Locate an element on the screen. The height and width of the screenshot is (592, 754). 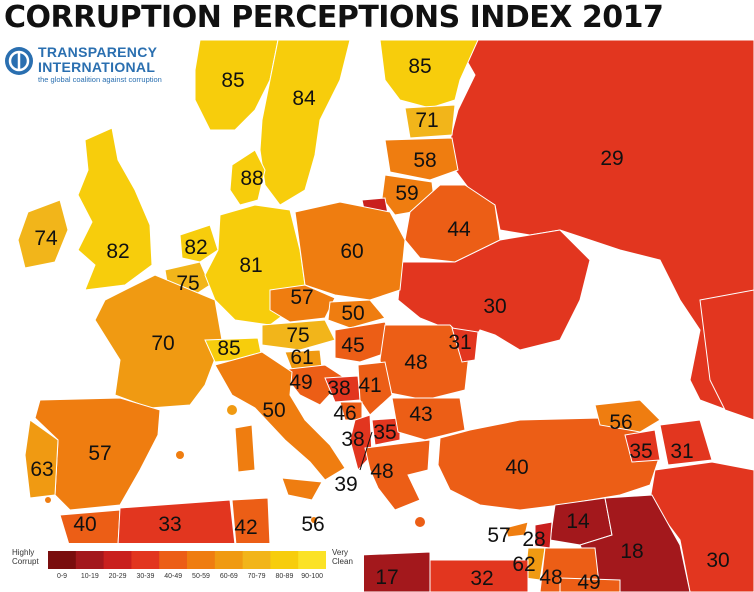
legend-tick-label: 20-29 is located at coordinates (117, 576).